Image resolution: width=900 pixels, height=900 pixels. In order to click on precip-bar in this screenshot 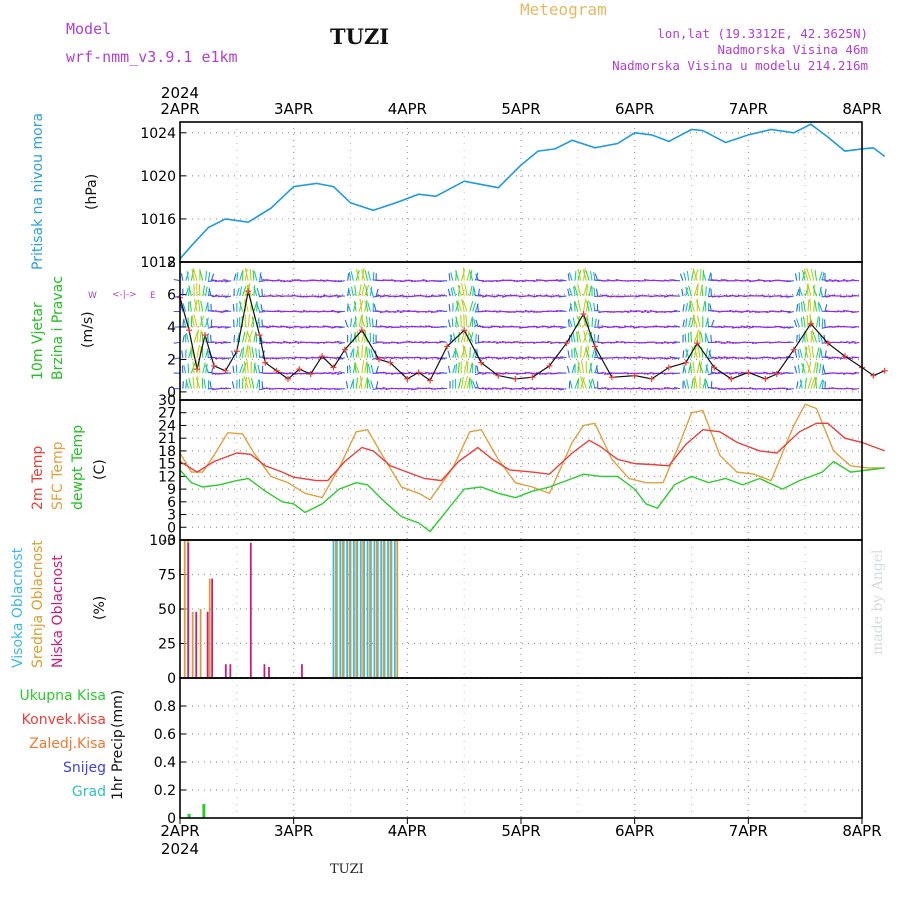, I will do `click(189, 815)`.